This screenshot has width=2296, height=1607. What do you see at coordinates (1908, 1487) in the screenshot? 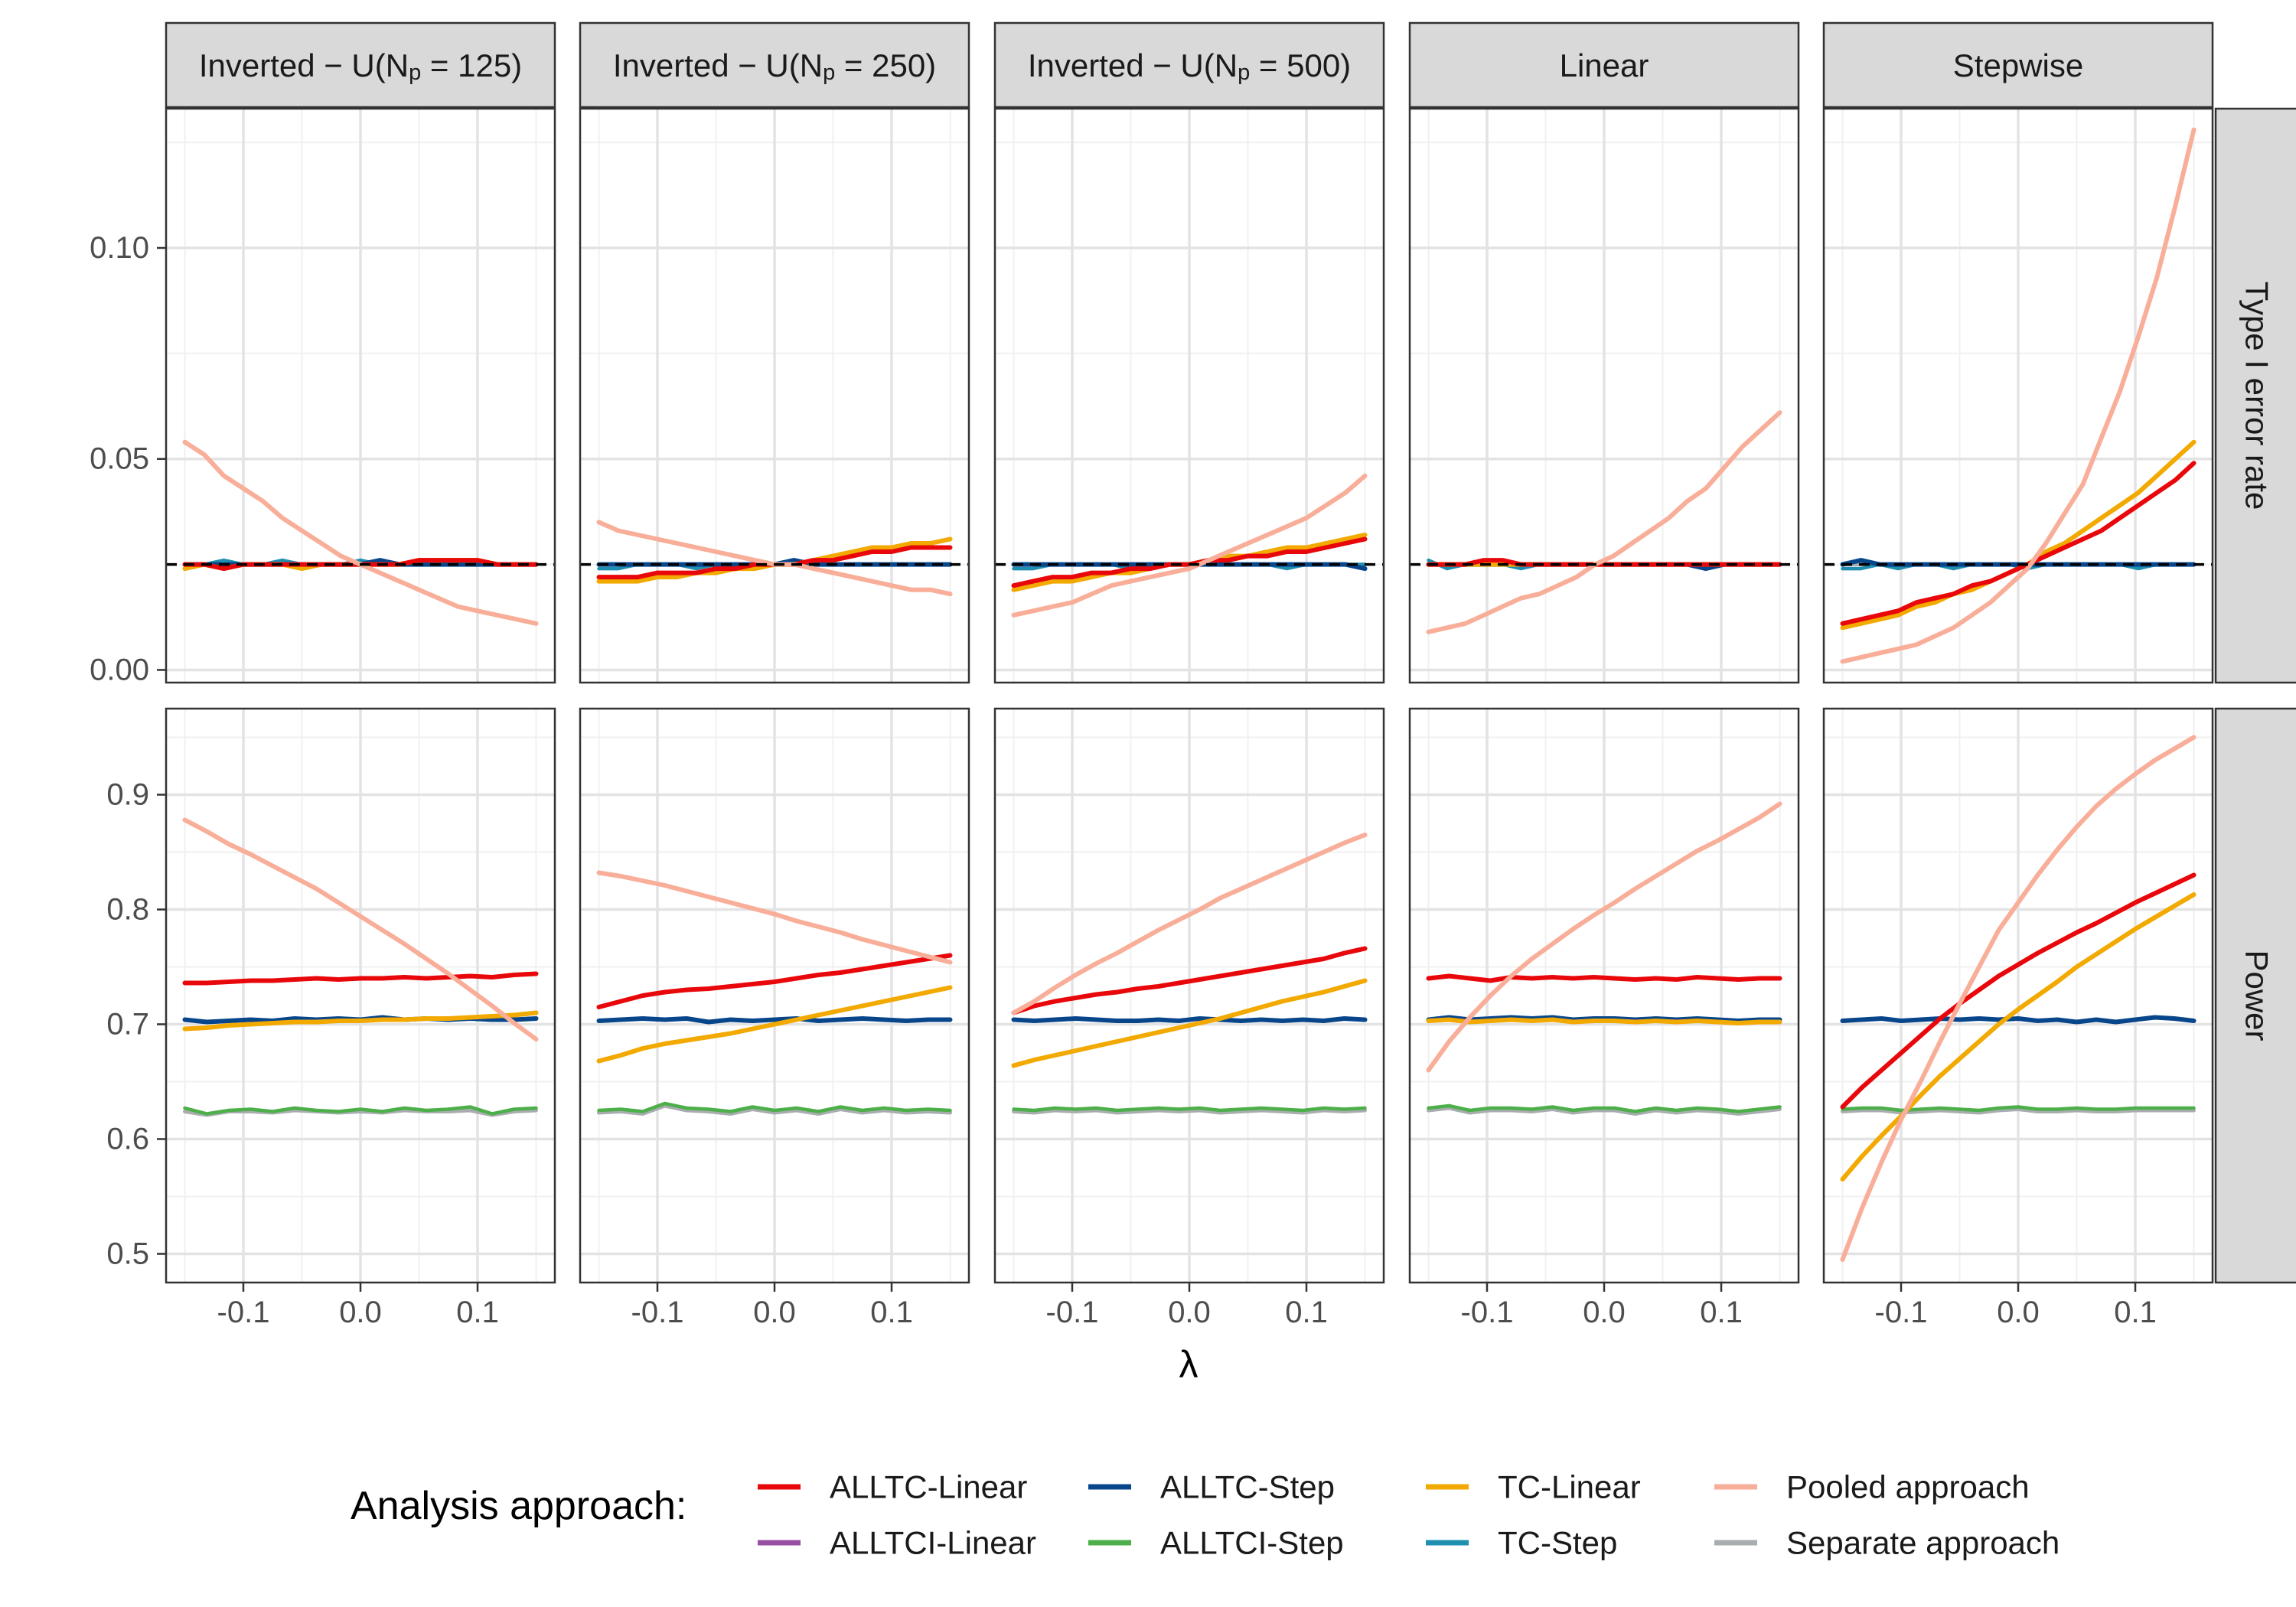
I see `legend-label: Pooled approach` at bounding box center [1908, 1487].